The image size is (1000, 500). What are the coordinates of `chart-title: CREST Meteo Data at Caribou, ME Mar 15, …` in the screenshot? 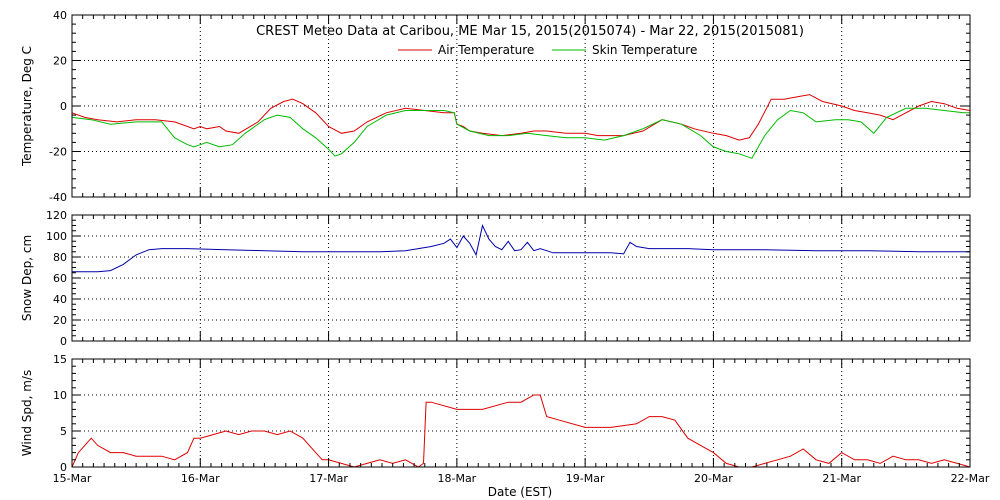 It's located at (530, 31).